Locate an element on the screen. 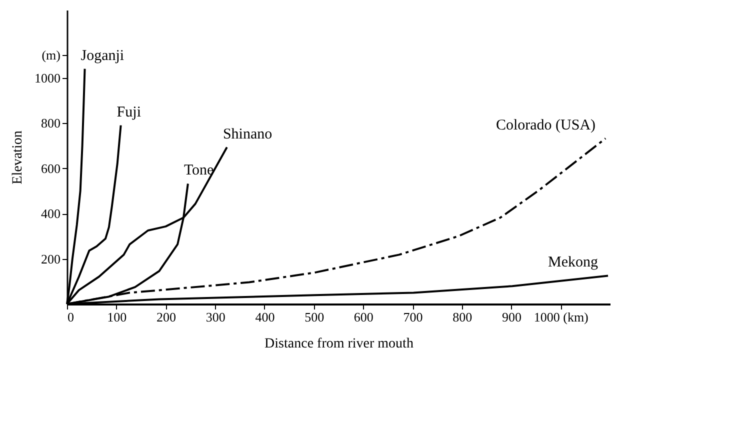 The height and width of the screenshot is (436, 729). x-tick-label: 1000 (km) is located at coordinates (561, 317).